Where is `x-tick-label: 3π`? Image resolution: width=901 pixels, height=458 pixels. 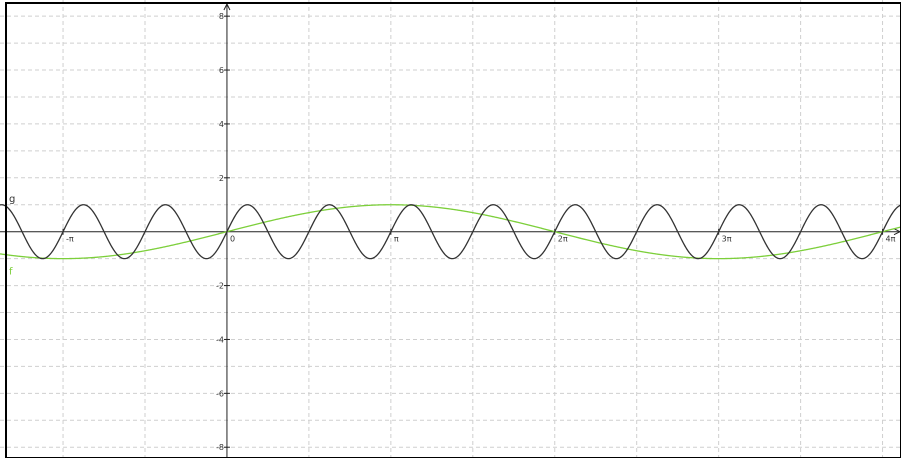 x-tick-label: 3π is located at coordinates (727, 239).